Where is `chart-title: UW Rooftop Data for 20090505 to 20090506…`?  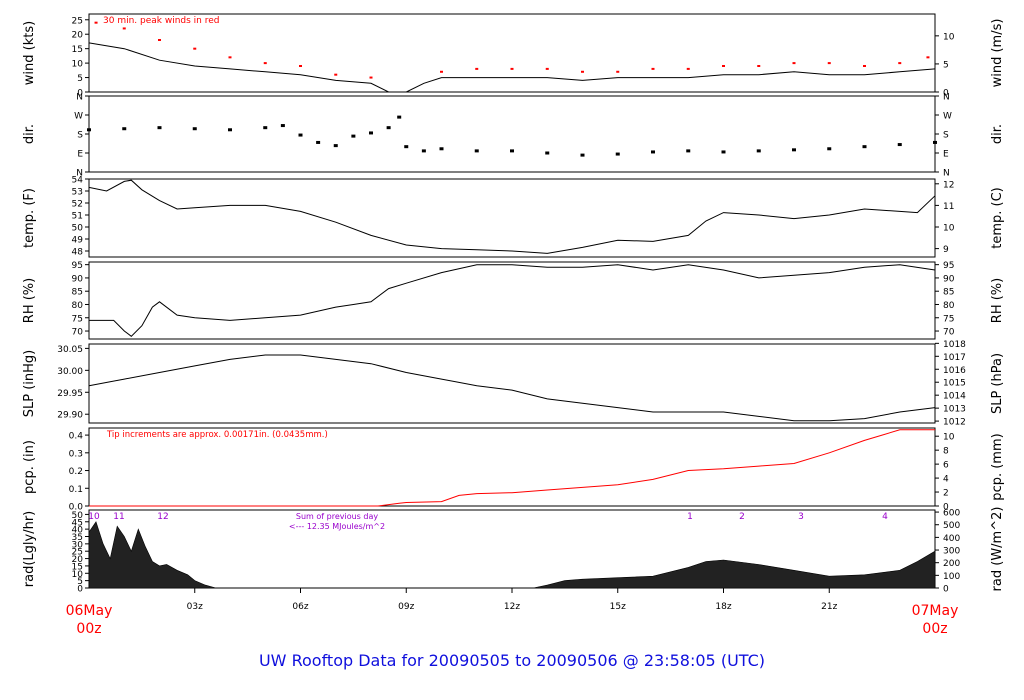 chart-title: UW Rooftop Data for 20090505 to 20090506… is located at coordinates (512, 660).